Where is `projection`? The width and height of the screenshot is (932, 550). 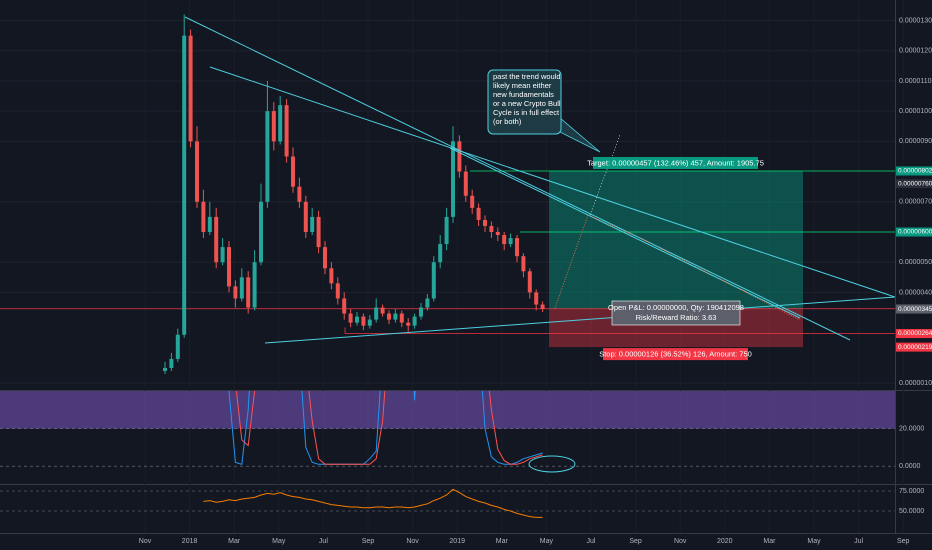
projection is located at coordinates (605, 175).